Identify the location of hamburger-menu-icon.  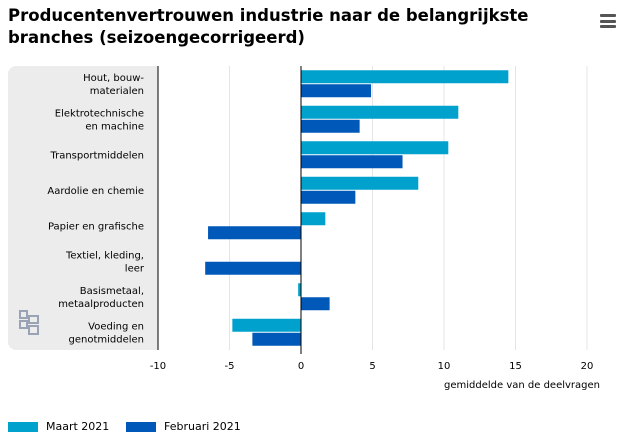
(608, 21).